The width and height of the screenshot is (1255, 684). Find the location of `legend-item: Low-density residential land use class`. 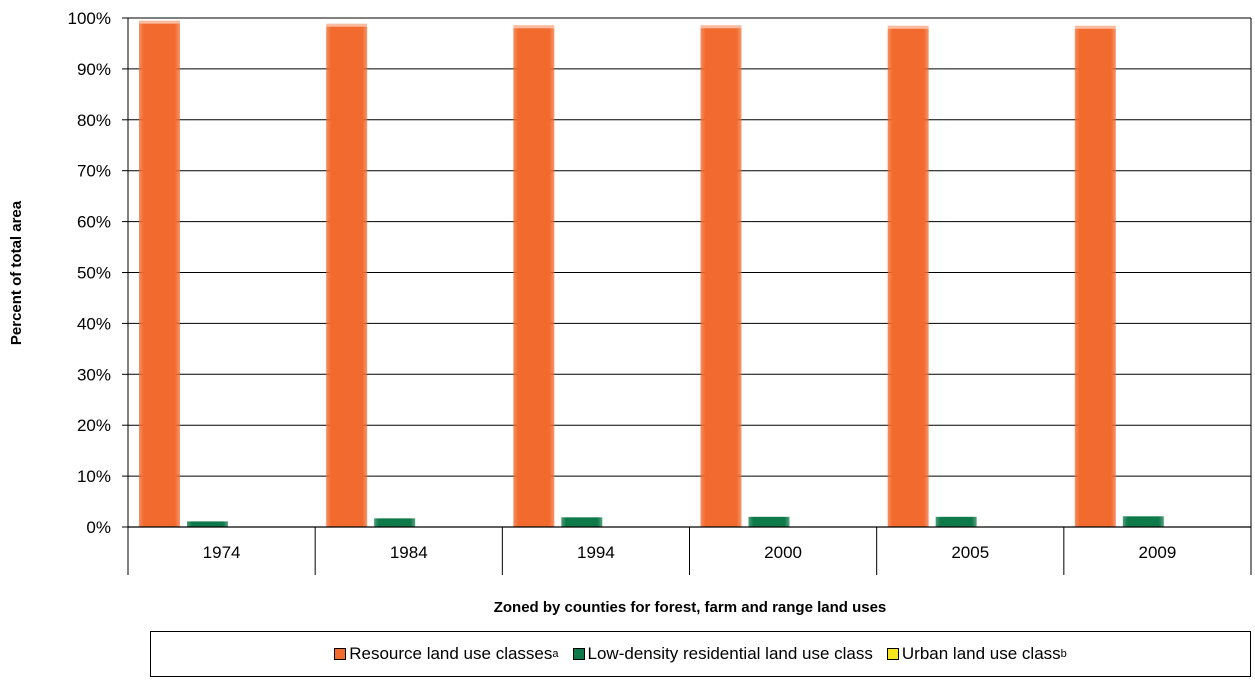

legend-item: Low-density residential land use class is located at coordinates (722, 654).